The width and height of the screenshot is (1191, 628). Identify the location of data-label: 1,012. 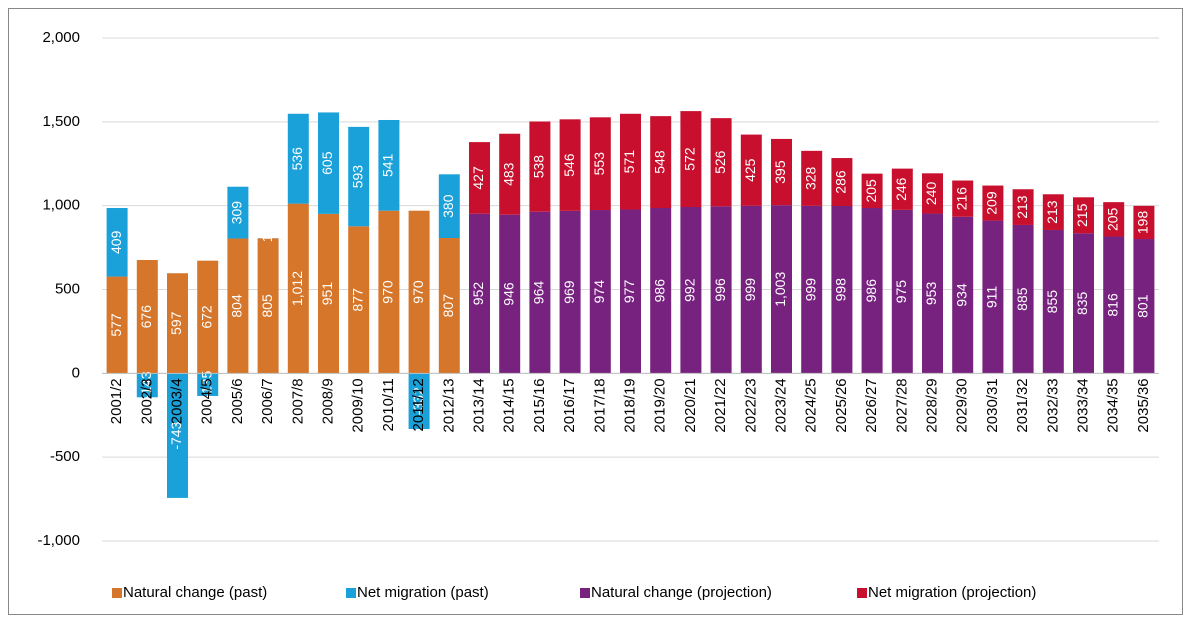
(297, 288).